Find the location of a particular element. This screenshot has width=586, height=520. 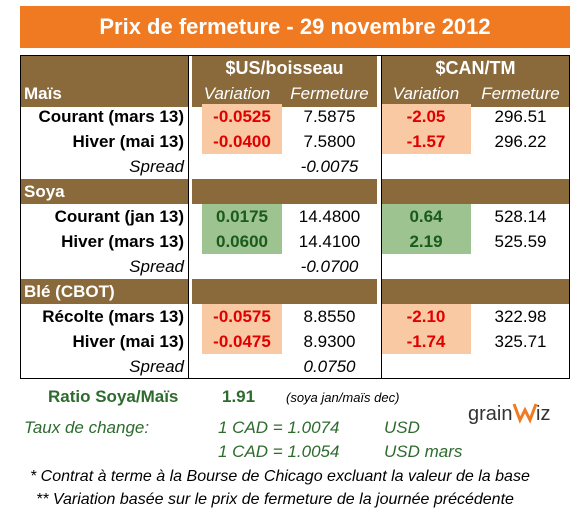

us-variation: -0.0525 is located at coordinates (242, 116).